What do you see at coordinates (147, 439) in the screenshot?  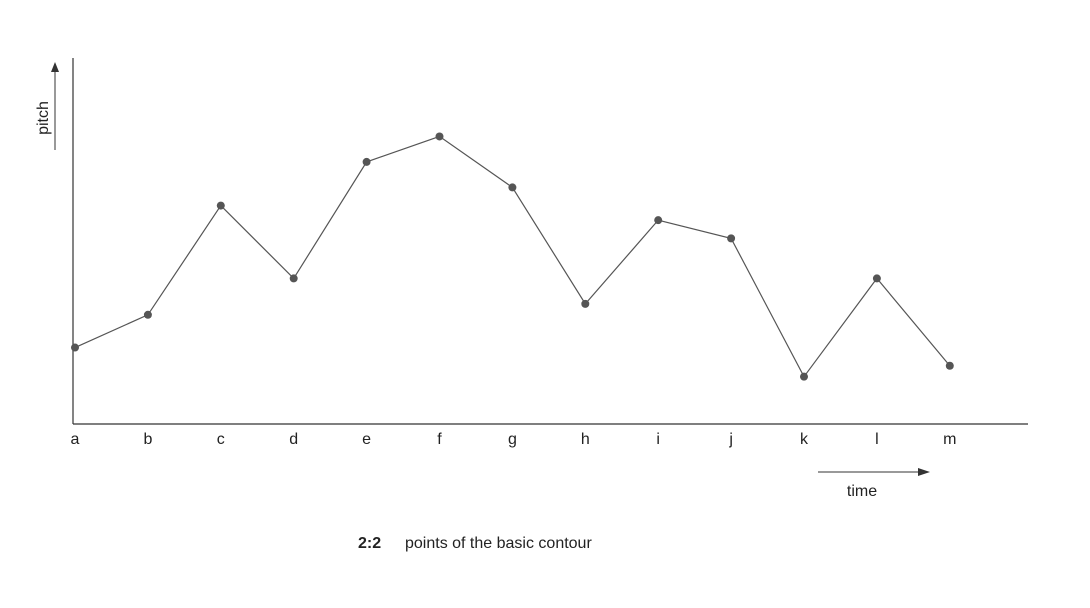 I see `x-tick-label: b` at bounding box center [147, 439].